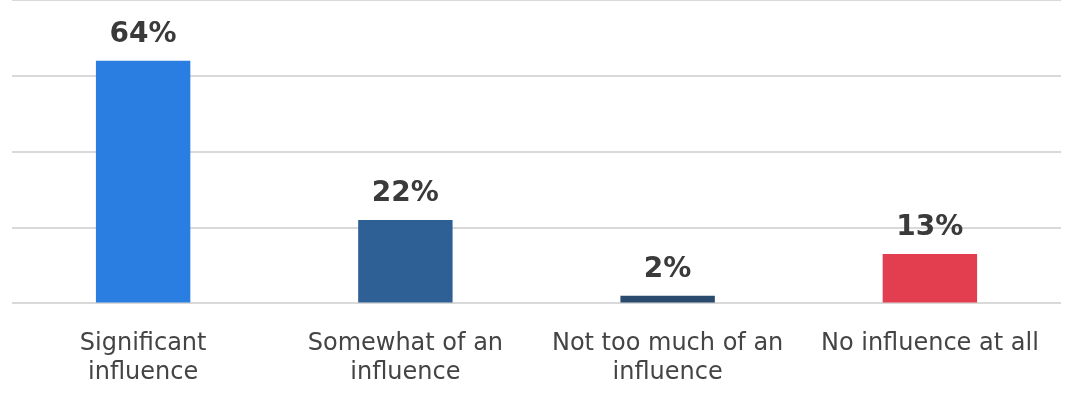  Describe the element at coordinates (405, 356) in the screenshot. I see `x-tick-label: Somewhat of an influence` at that location.